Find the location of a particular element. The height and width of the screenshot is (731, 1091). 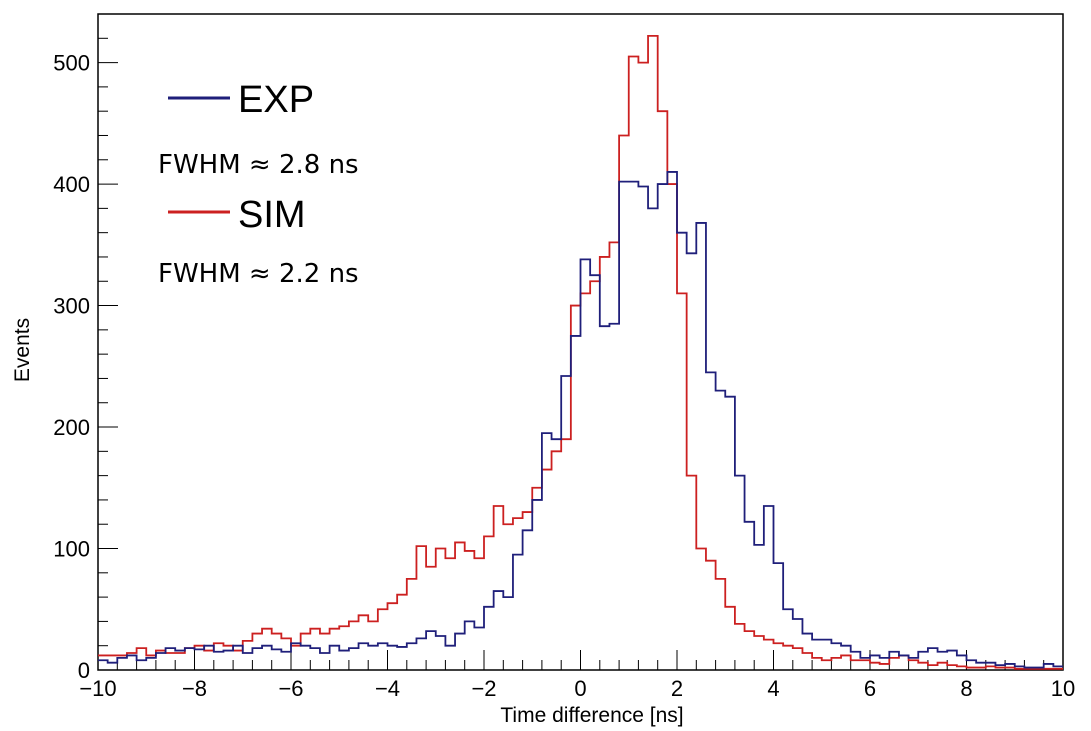

legend-label-exp: EXP is located at coordinates (276, 100).